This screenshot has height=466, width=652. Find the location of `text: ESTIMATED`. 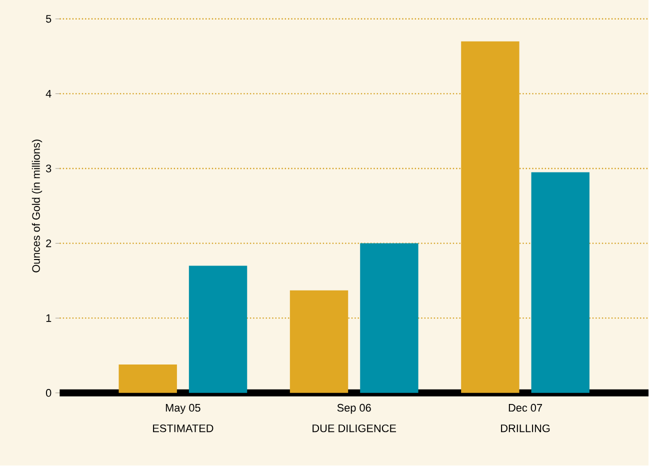

text: ESTIMATED is located at coordinates (183, 428).